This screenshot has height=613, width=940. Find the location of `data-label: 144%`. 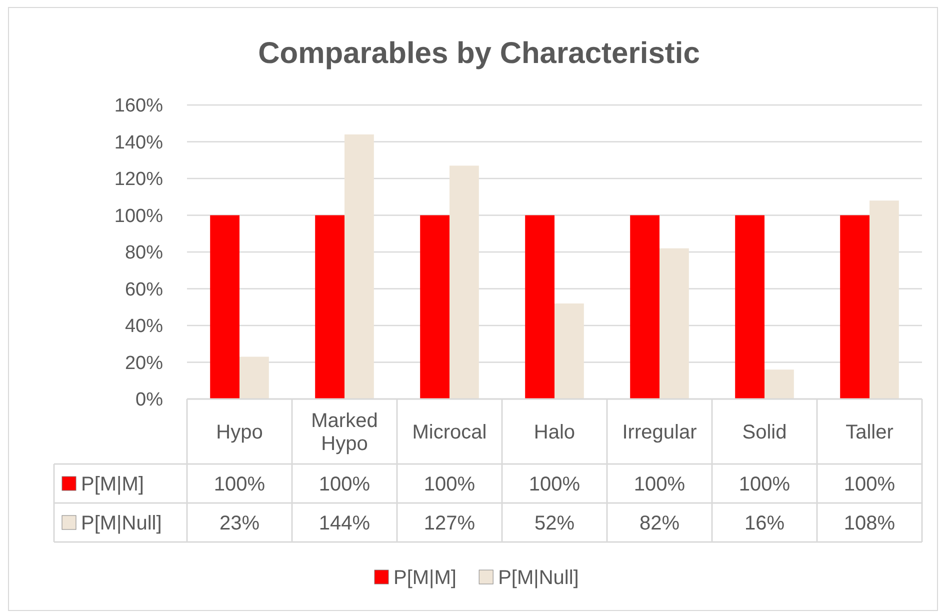

data-label: 144% is located at coordinates (344, 523).